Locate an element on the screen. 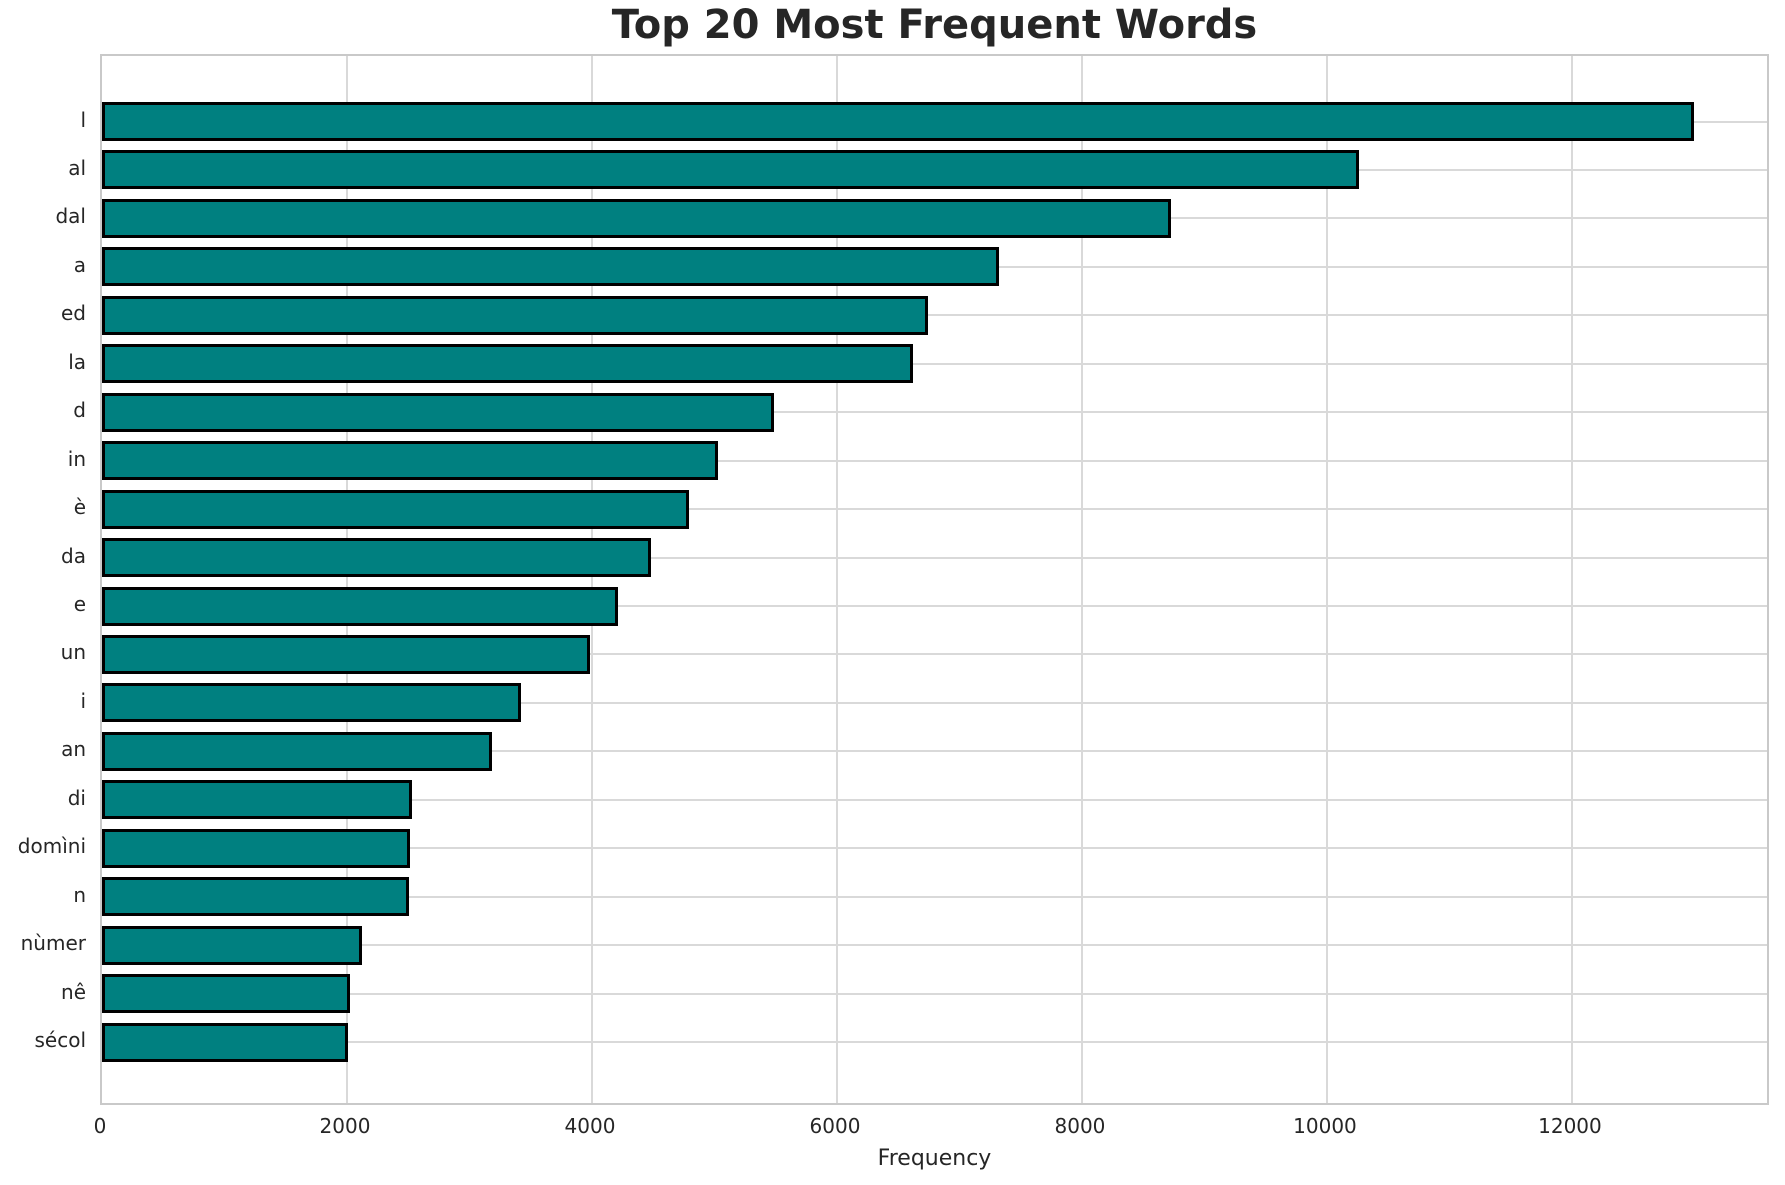 This screenshot has width=1785, height=1185. y-tick-label-un: un is located at coordinates (73, 652).